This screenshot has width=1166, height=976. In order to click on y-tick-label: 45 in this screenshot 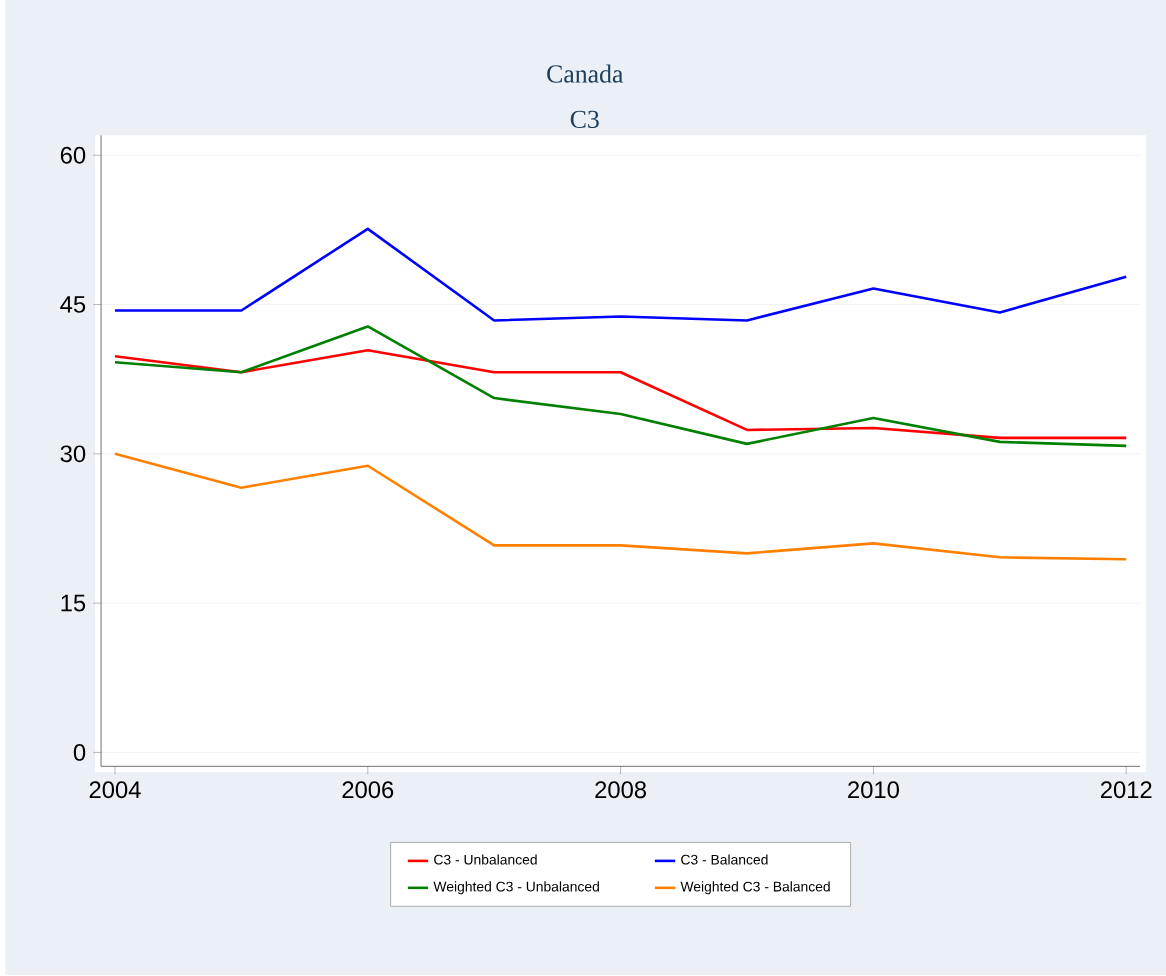, I will do `click(73, 305)`.